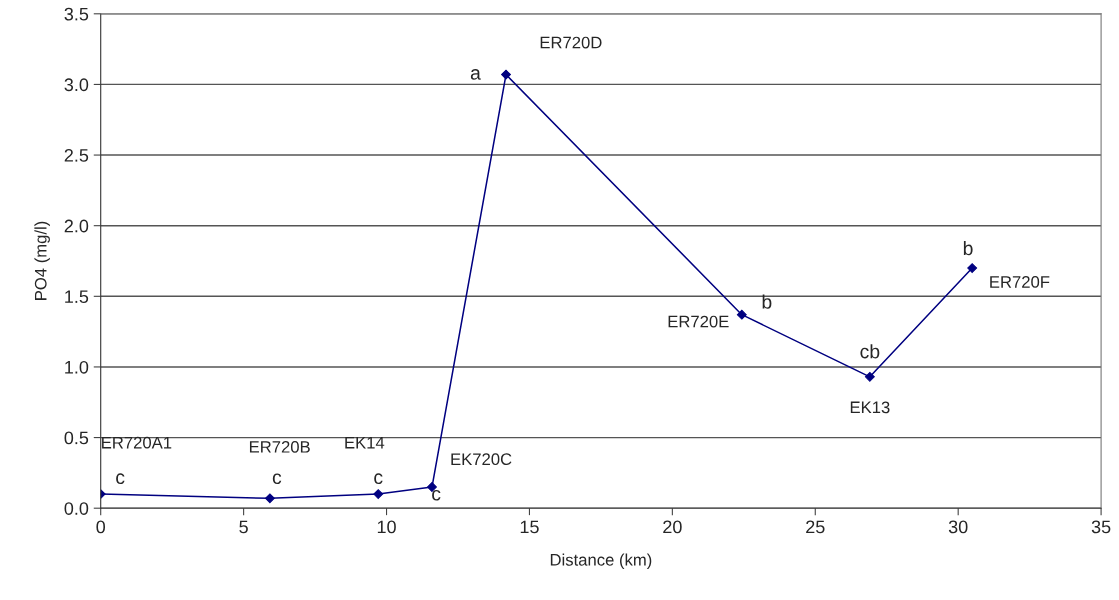  I want to click on y-tick-label: 1.5, so click(77, 297).